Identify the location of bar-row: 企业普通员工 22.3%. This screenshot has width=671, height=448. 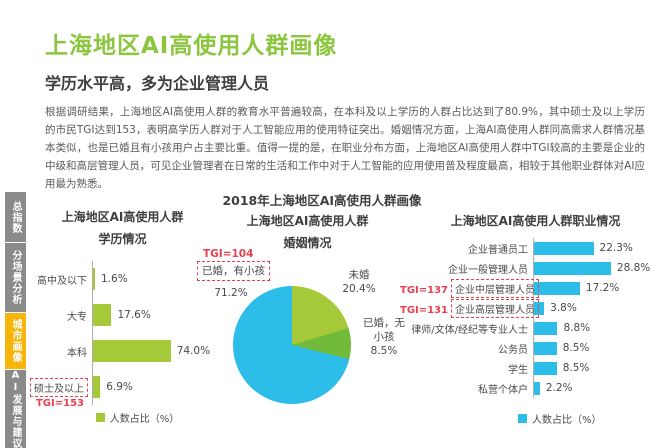
(535, 248).